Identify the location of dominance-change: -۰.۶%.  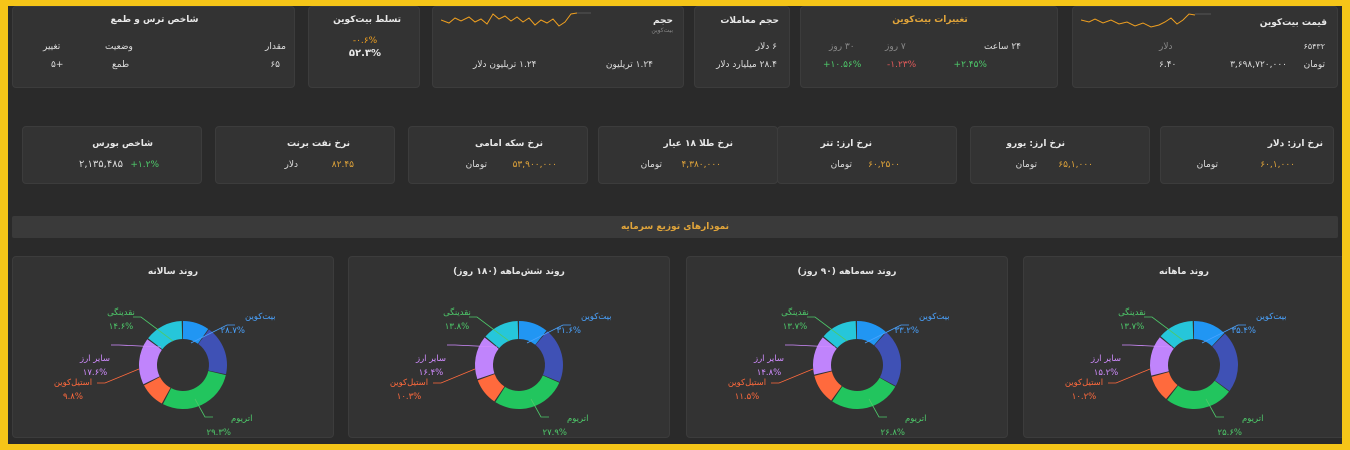
(365, 41).